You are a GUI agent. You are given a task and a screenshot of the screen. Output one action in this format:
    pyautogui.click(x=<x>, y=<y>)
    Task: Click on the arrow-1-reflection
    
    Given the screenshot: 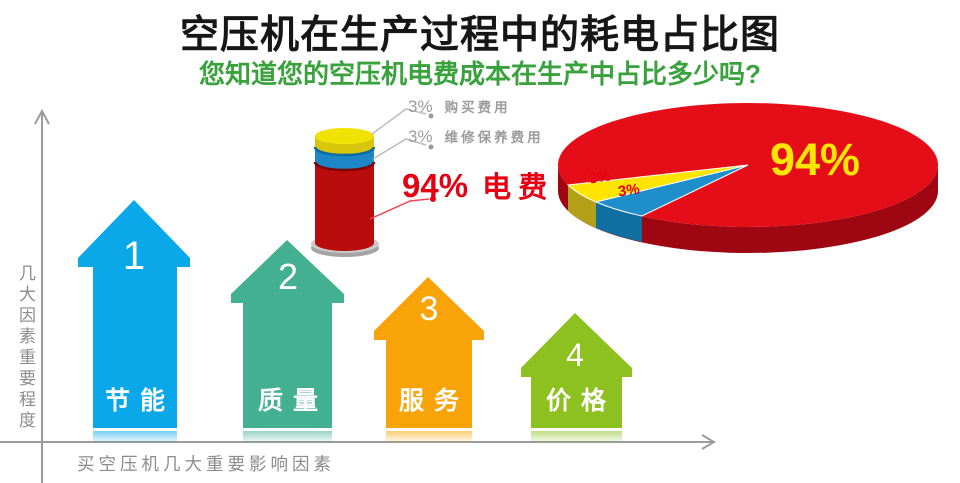 What is the action you would take?
    pyautogui.click(x=135, y=437)
    